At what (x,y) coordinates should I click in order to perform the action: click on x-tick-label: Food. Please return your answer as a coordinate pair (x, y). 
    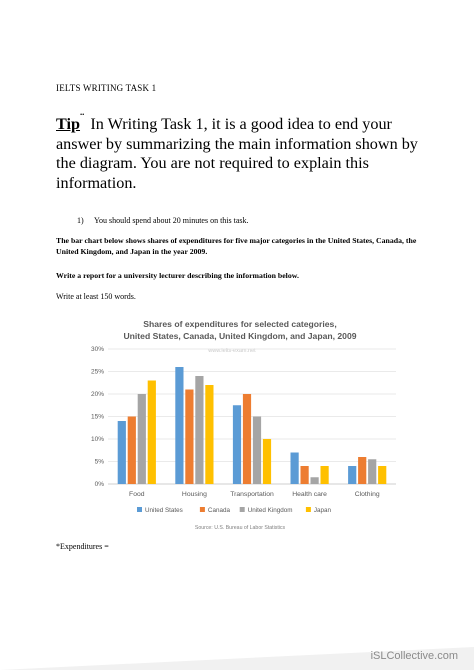
    Looking at the image, I should click on (137, 494).